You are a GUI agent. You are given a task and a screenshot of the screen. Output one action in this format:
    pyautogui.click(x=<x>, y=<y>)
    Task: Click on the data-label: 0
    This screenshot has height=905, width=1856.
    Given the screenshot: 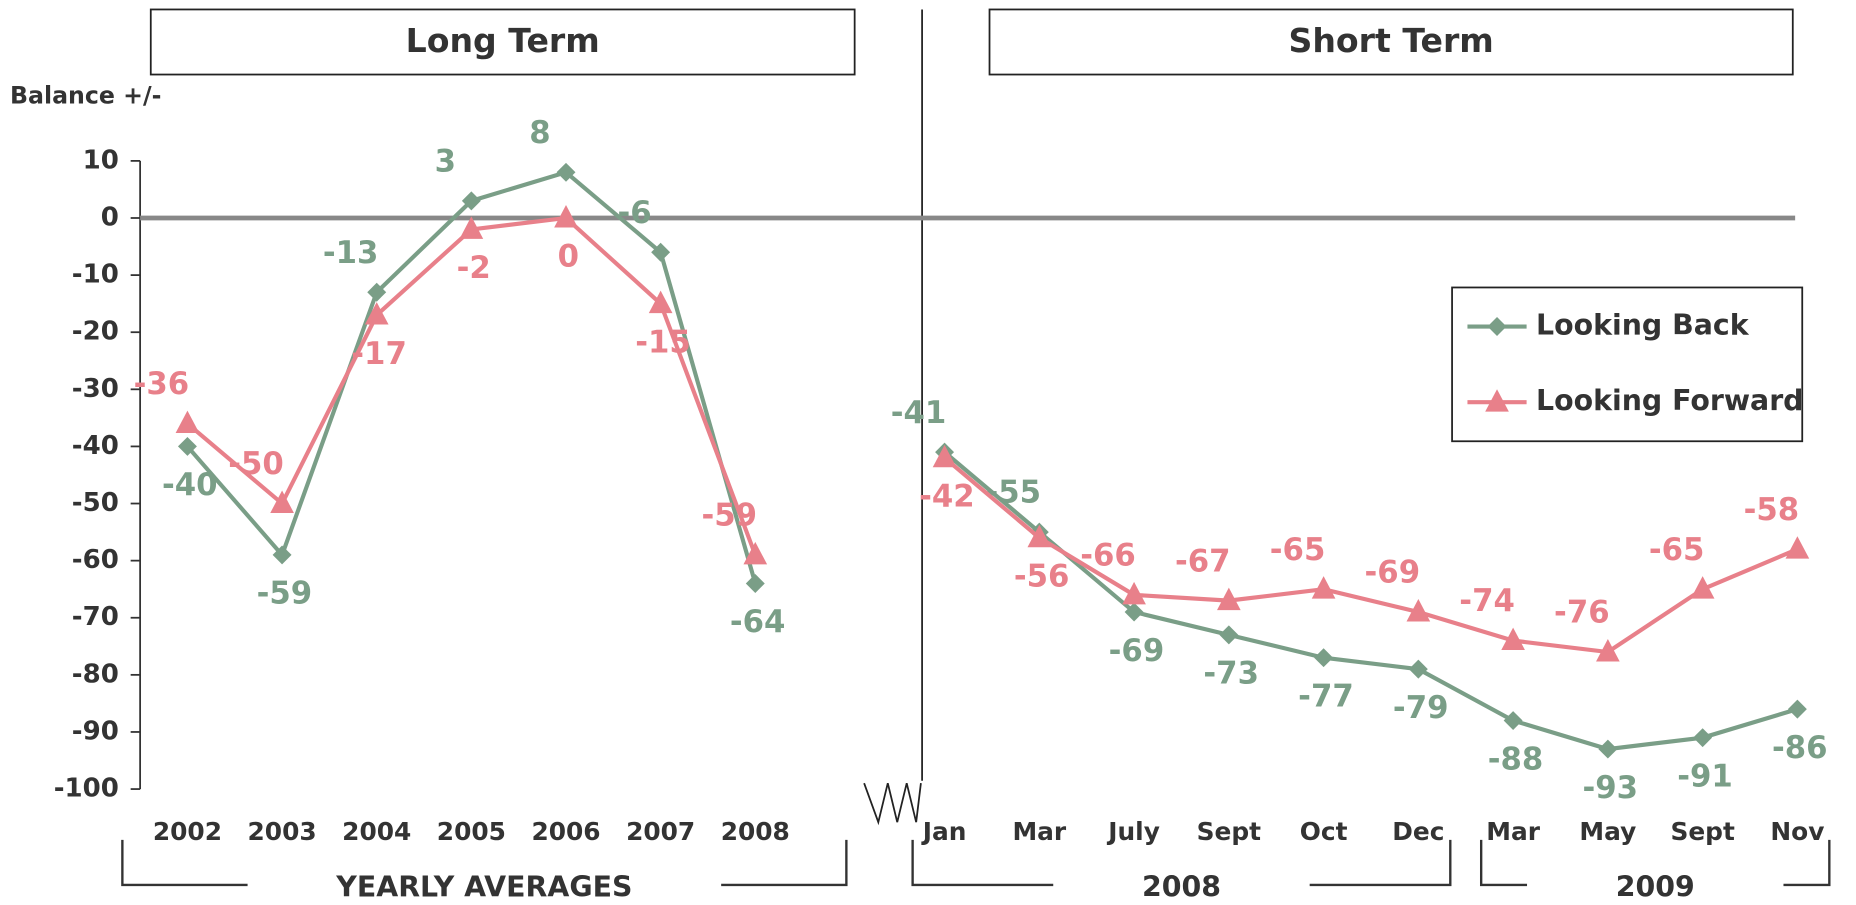 What is the action you would take?
    pyautogui.click(x=568, y=257)
    